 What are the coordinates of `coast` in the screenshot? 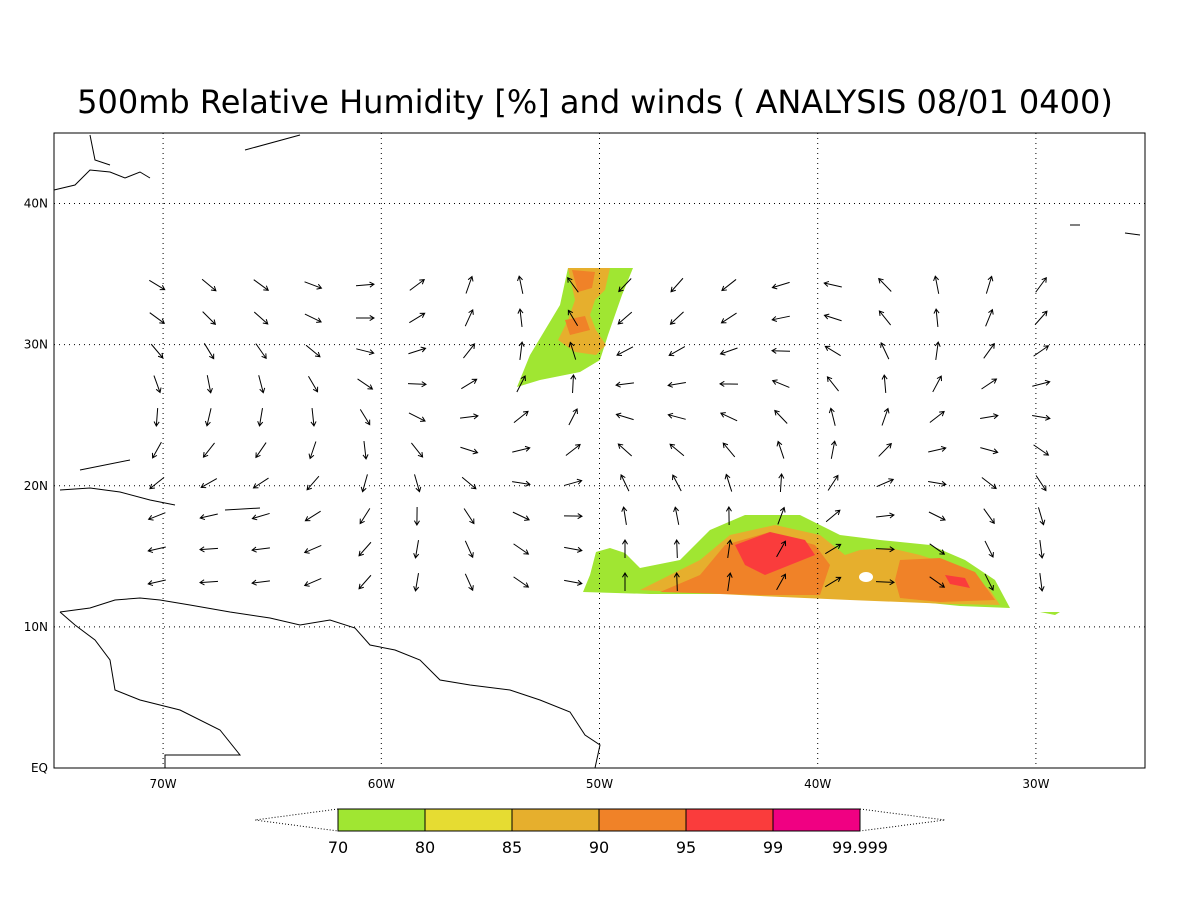 It's located at (160, 485).